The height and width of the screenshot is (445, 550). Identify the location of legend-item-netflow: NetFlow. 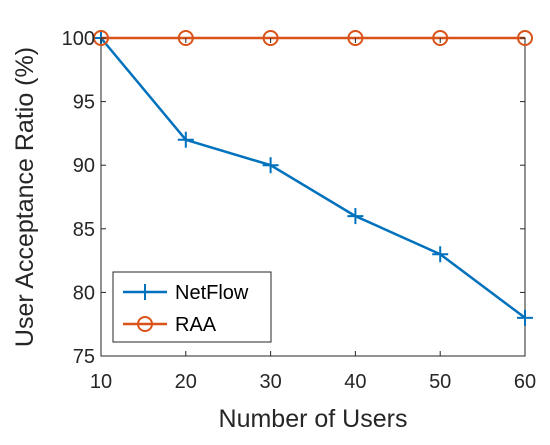
(186, 293).